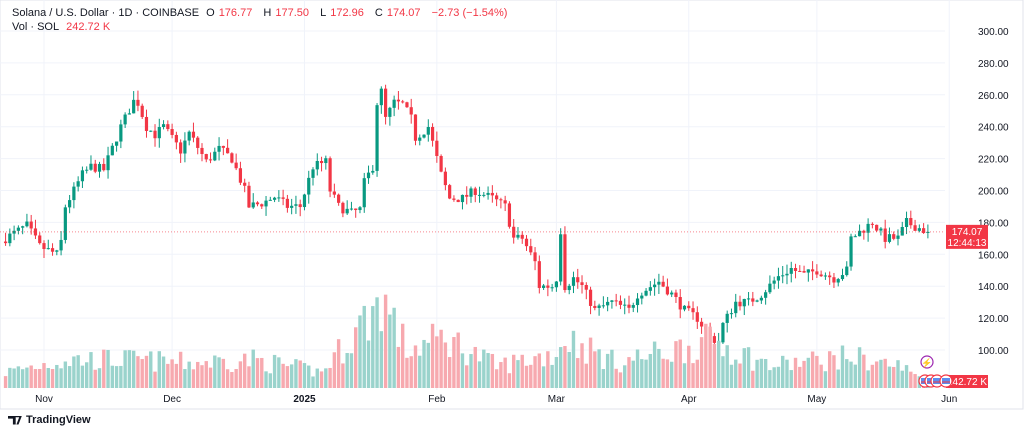  I want to click on volume-tag, so click(967, 381).